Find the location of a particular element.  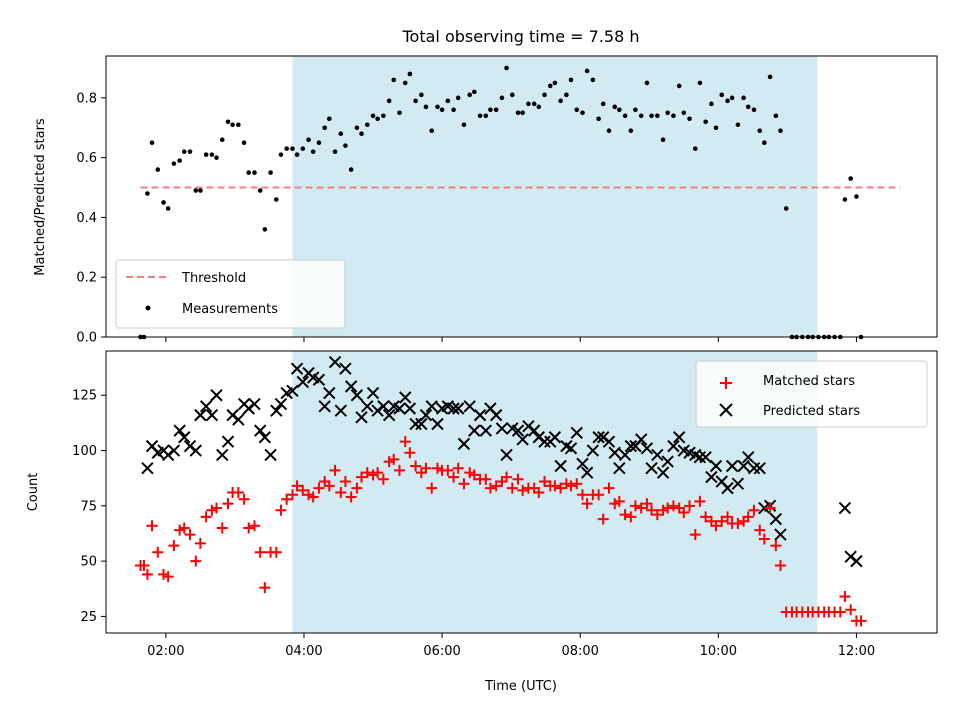

ratio-y-tick-label: 0.8 is located at coordinates (86, 98).